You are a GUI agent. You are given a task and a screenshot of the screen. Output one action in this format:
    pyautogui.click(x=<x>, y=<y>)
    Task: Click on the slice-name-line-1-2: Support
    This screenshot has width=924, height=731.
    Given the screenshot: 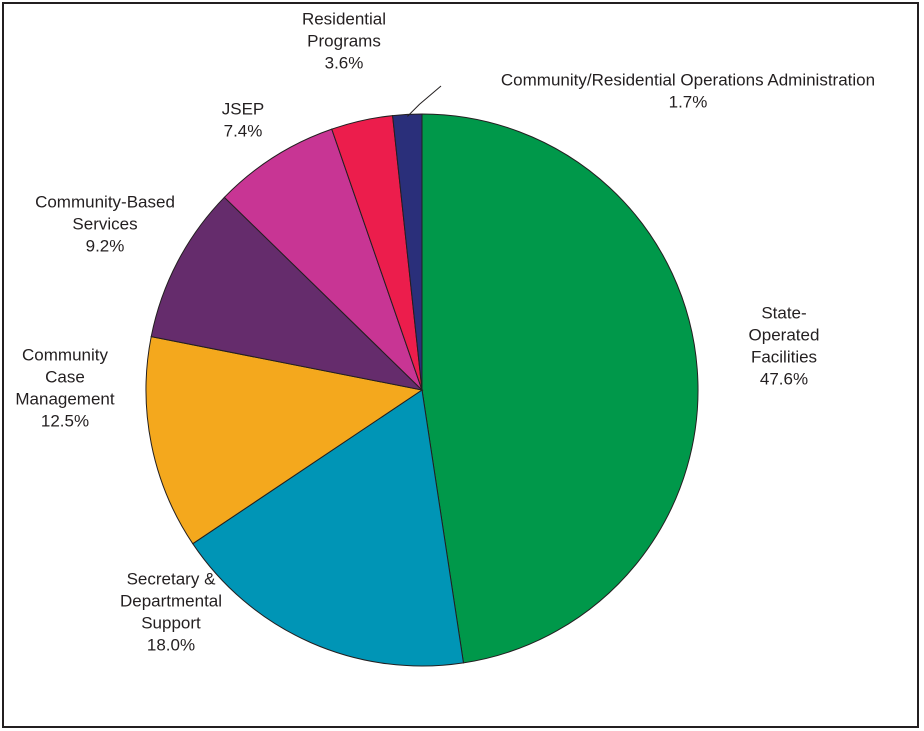 What is the action you would take?
    pyautogui.click(x=171, y=622)
    